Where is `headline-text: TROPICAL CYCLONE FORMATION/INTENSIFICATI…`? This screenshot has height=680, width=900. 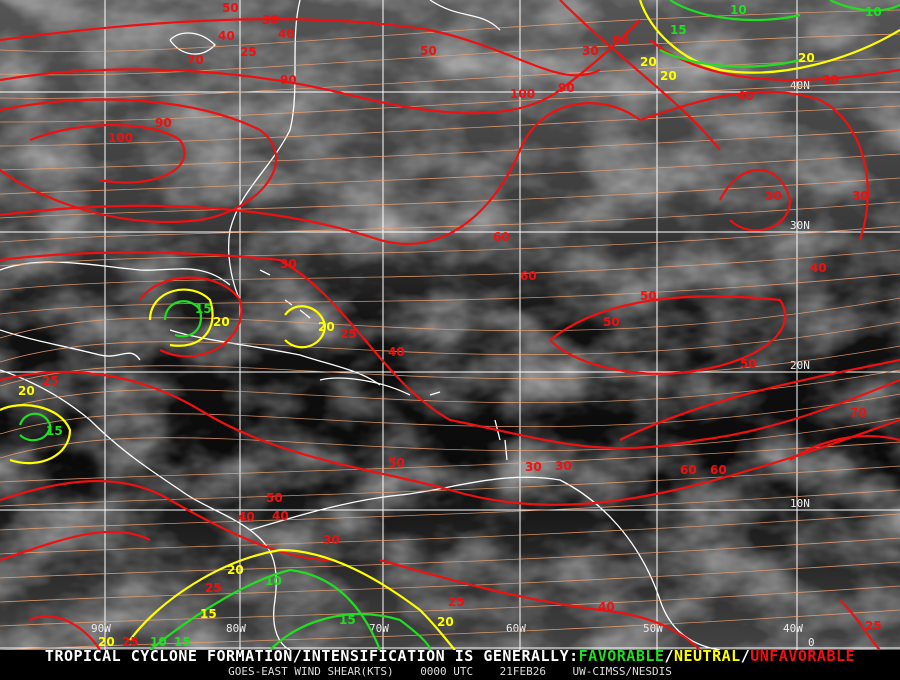 headline-text: TROPICAL CYCLONE FORMATION/INTENSIFICATI… is located at coordinates (311, 656).